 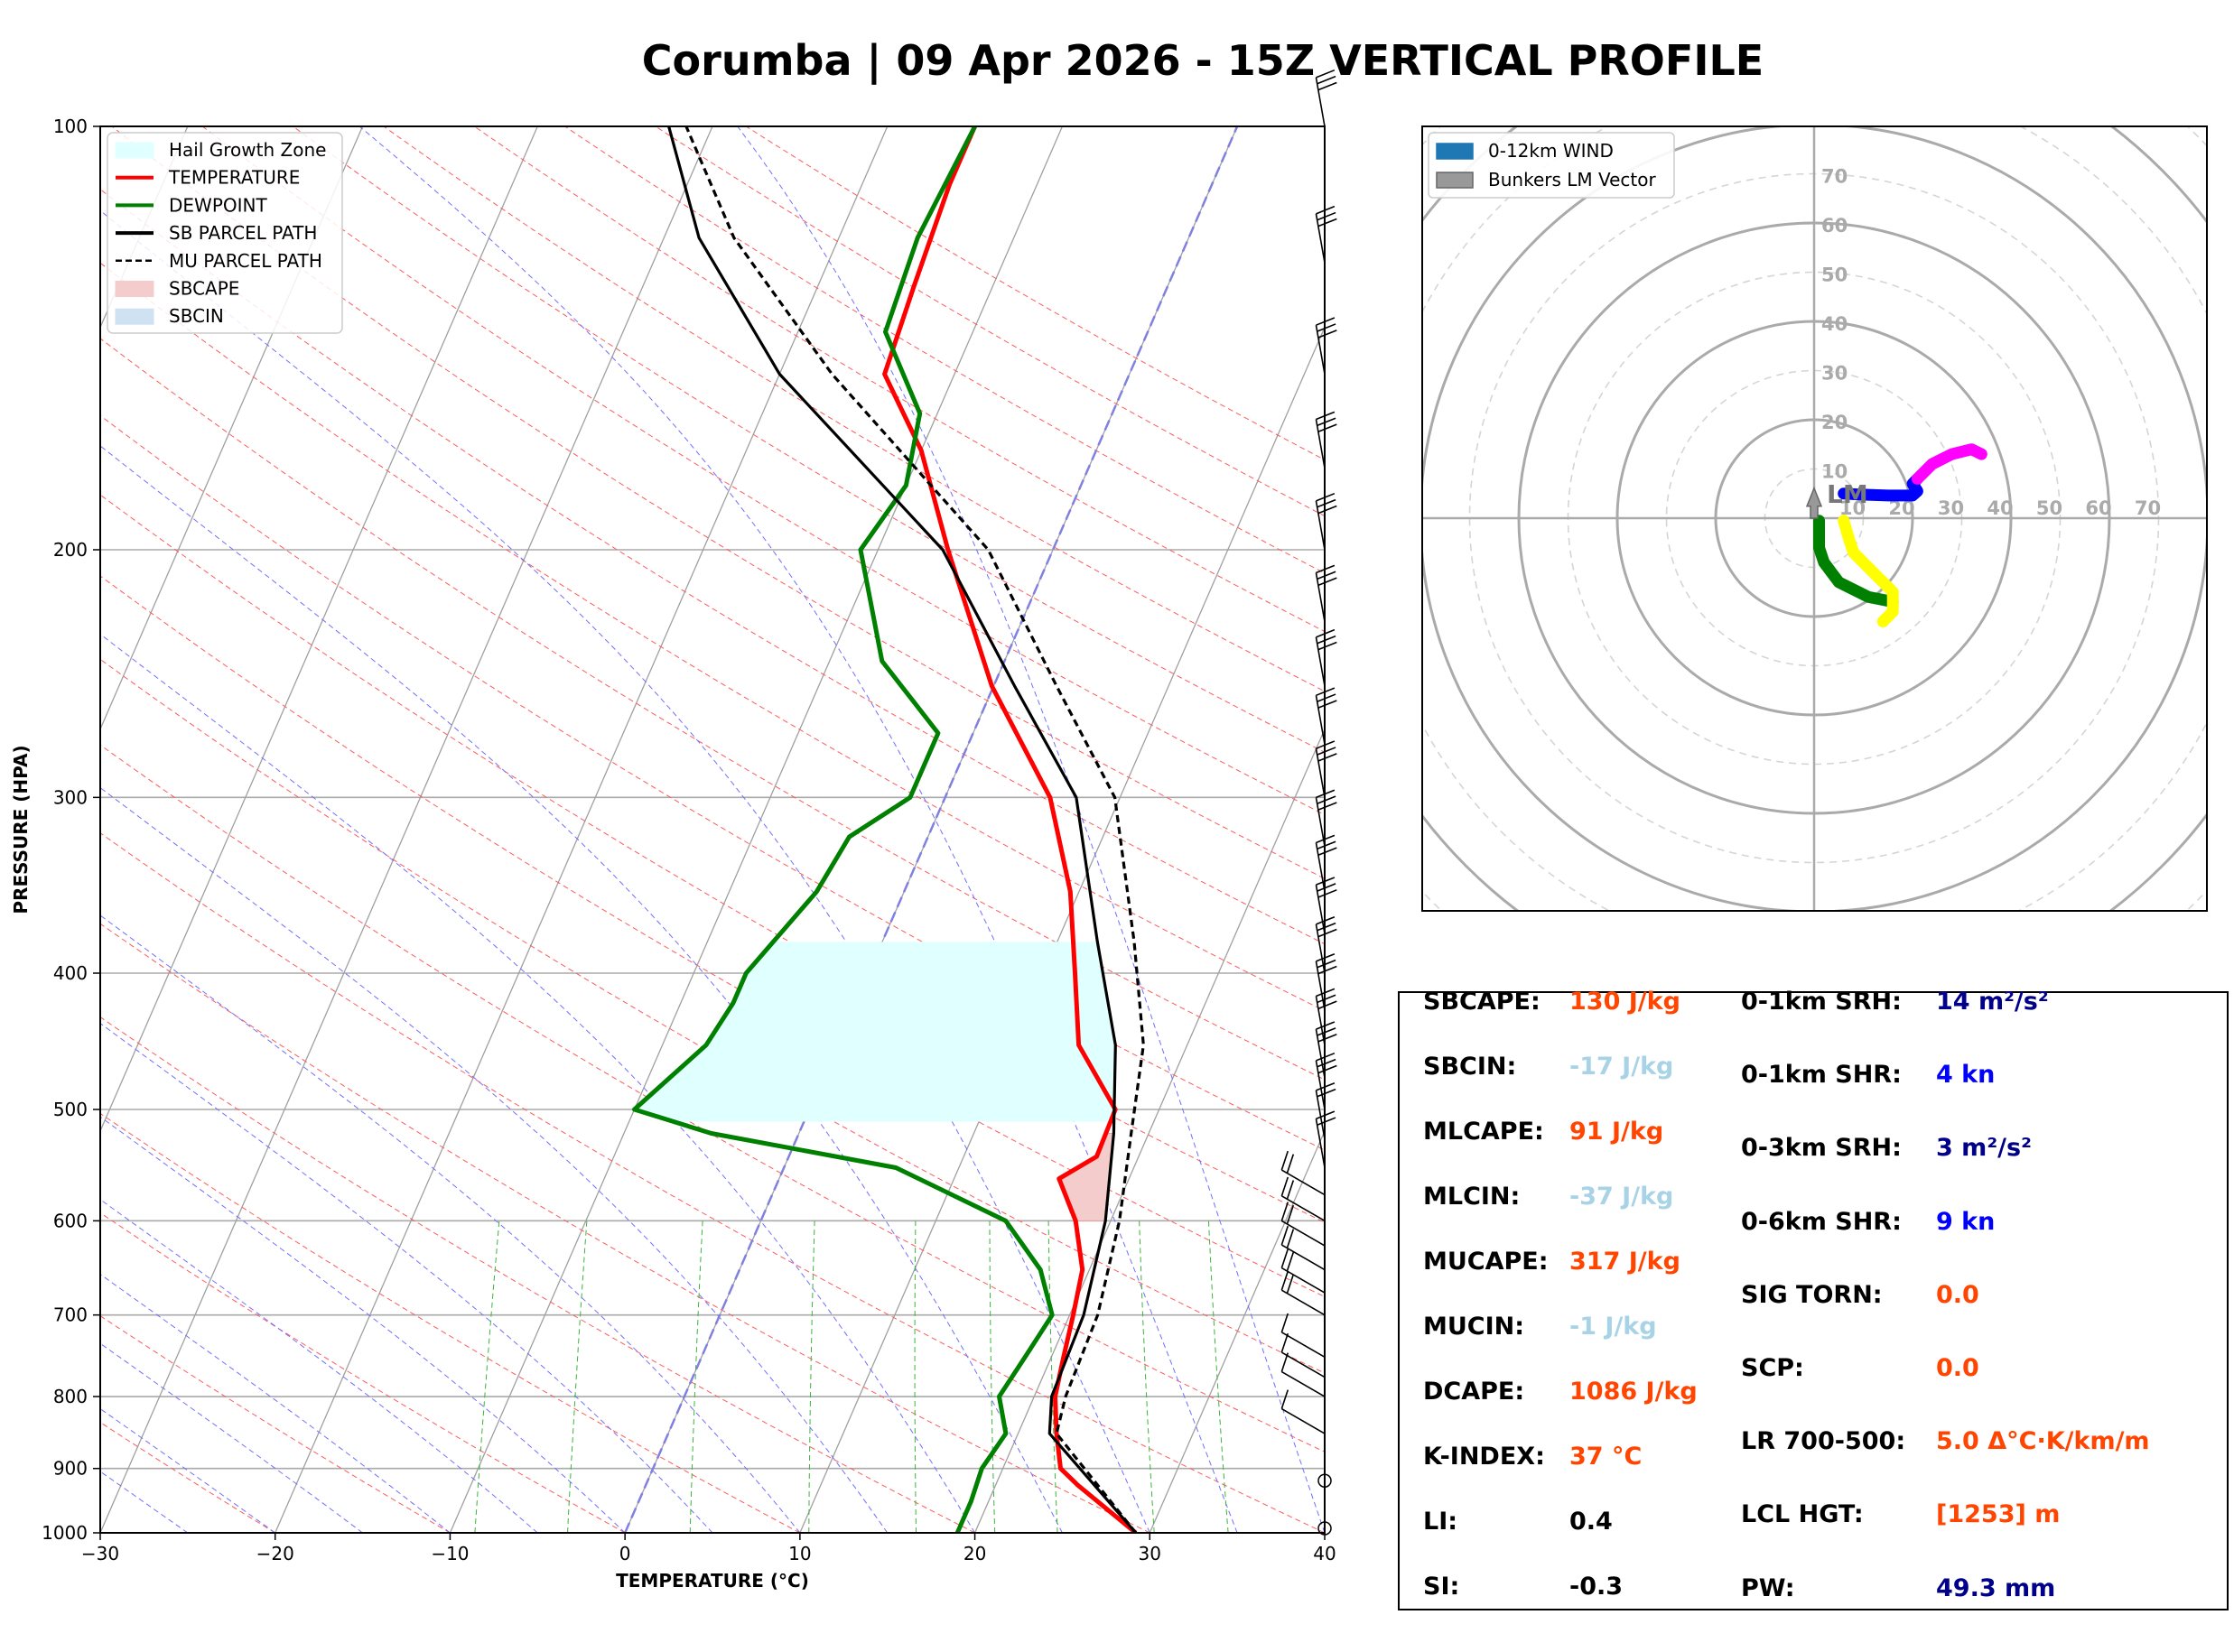 I want to click on stat-label: 0-1km SRH:, so click(x=1821, y=1002).